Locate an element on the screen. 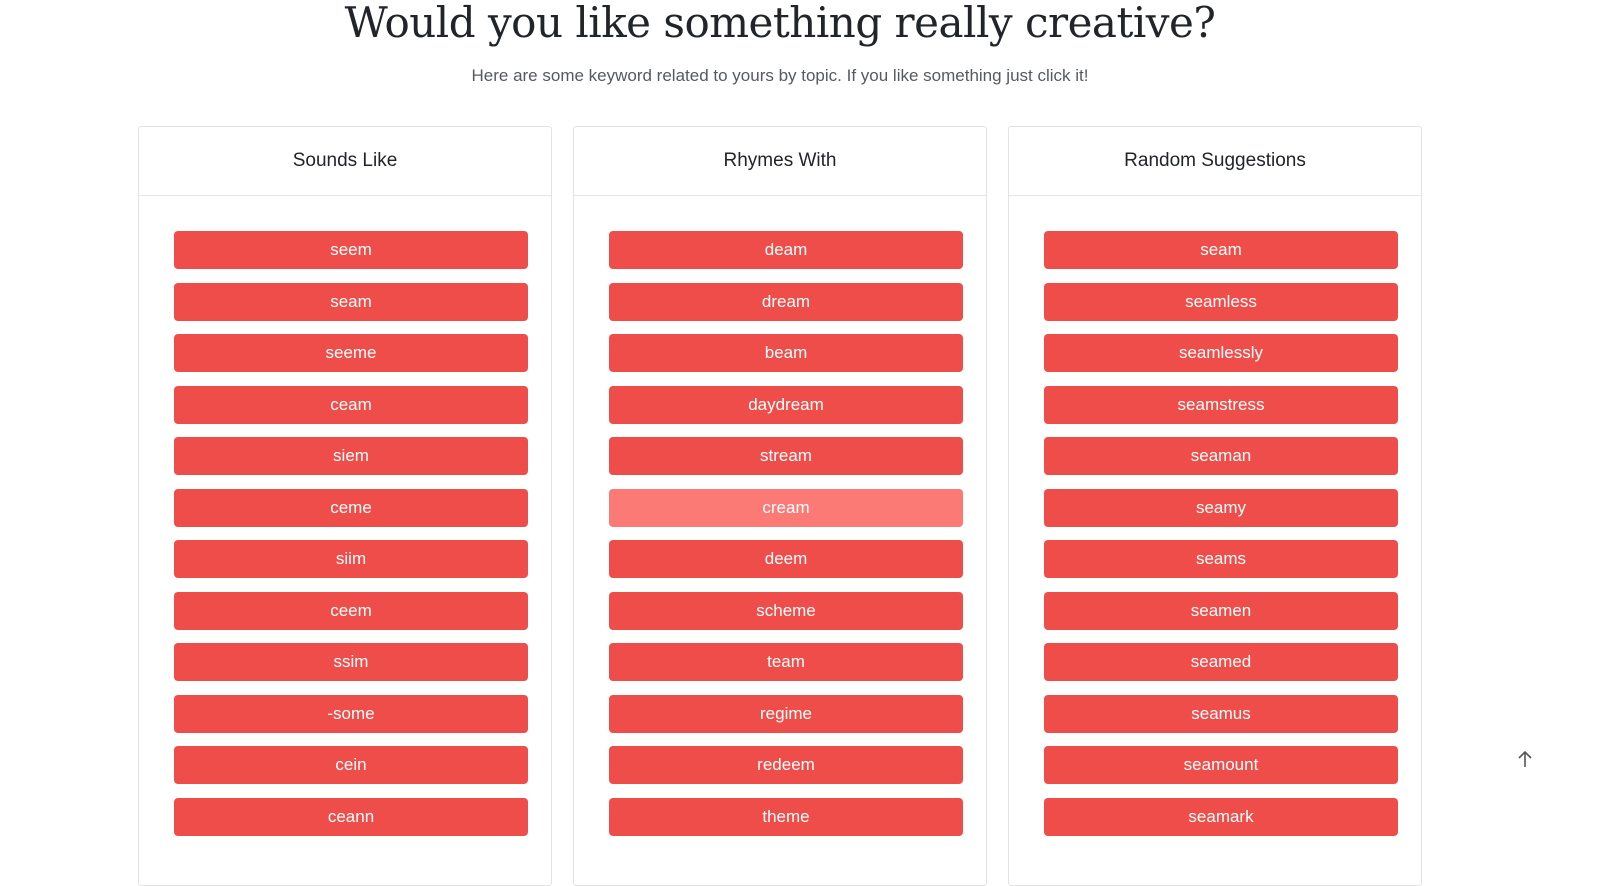 The width and height of the screenshot is (1600, 886). keyword-button: ceem is located at coordinates (351, 610).